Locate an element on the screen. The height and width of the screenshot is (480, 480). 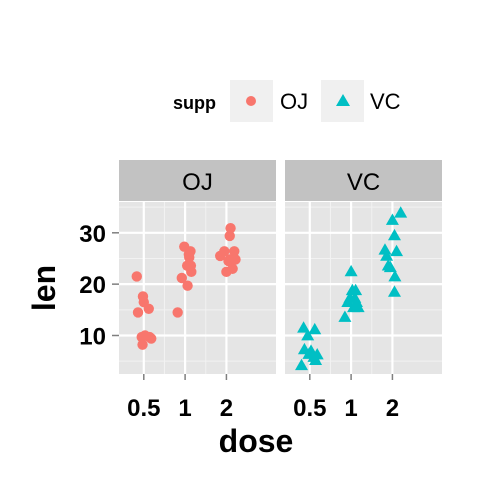
legend-oj-circle-icon is located at coordinates (251, 101).